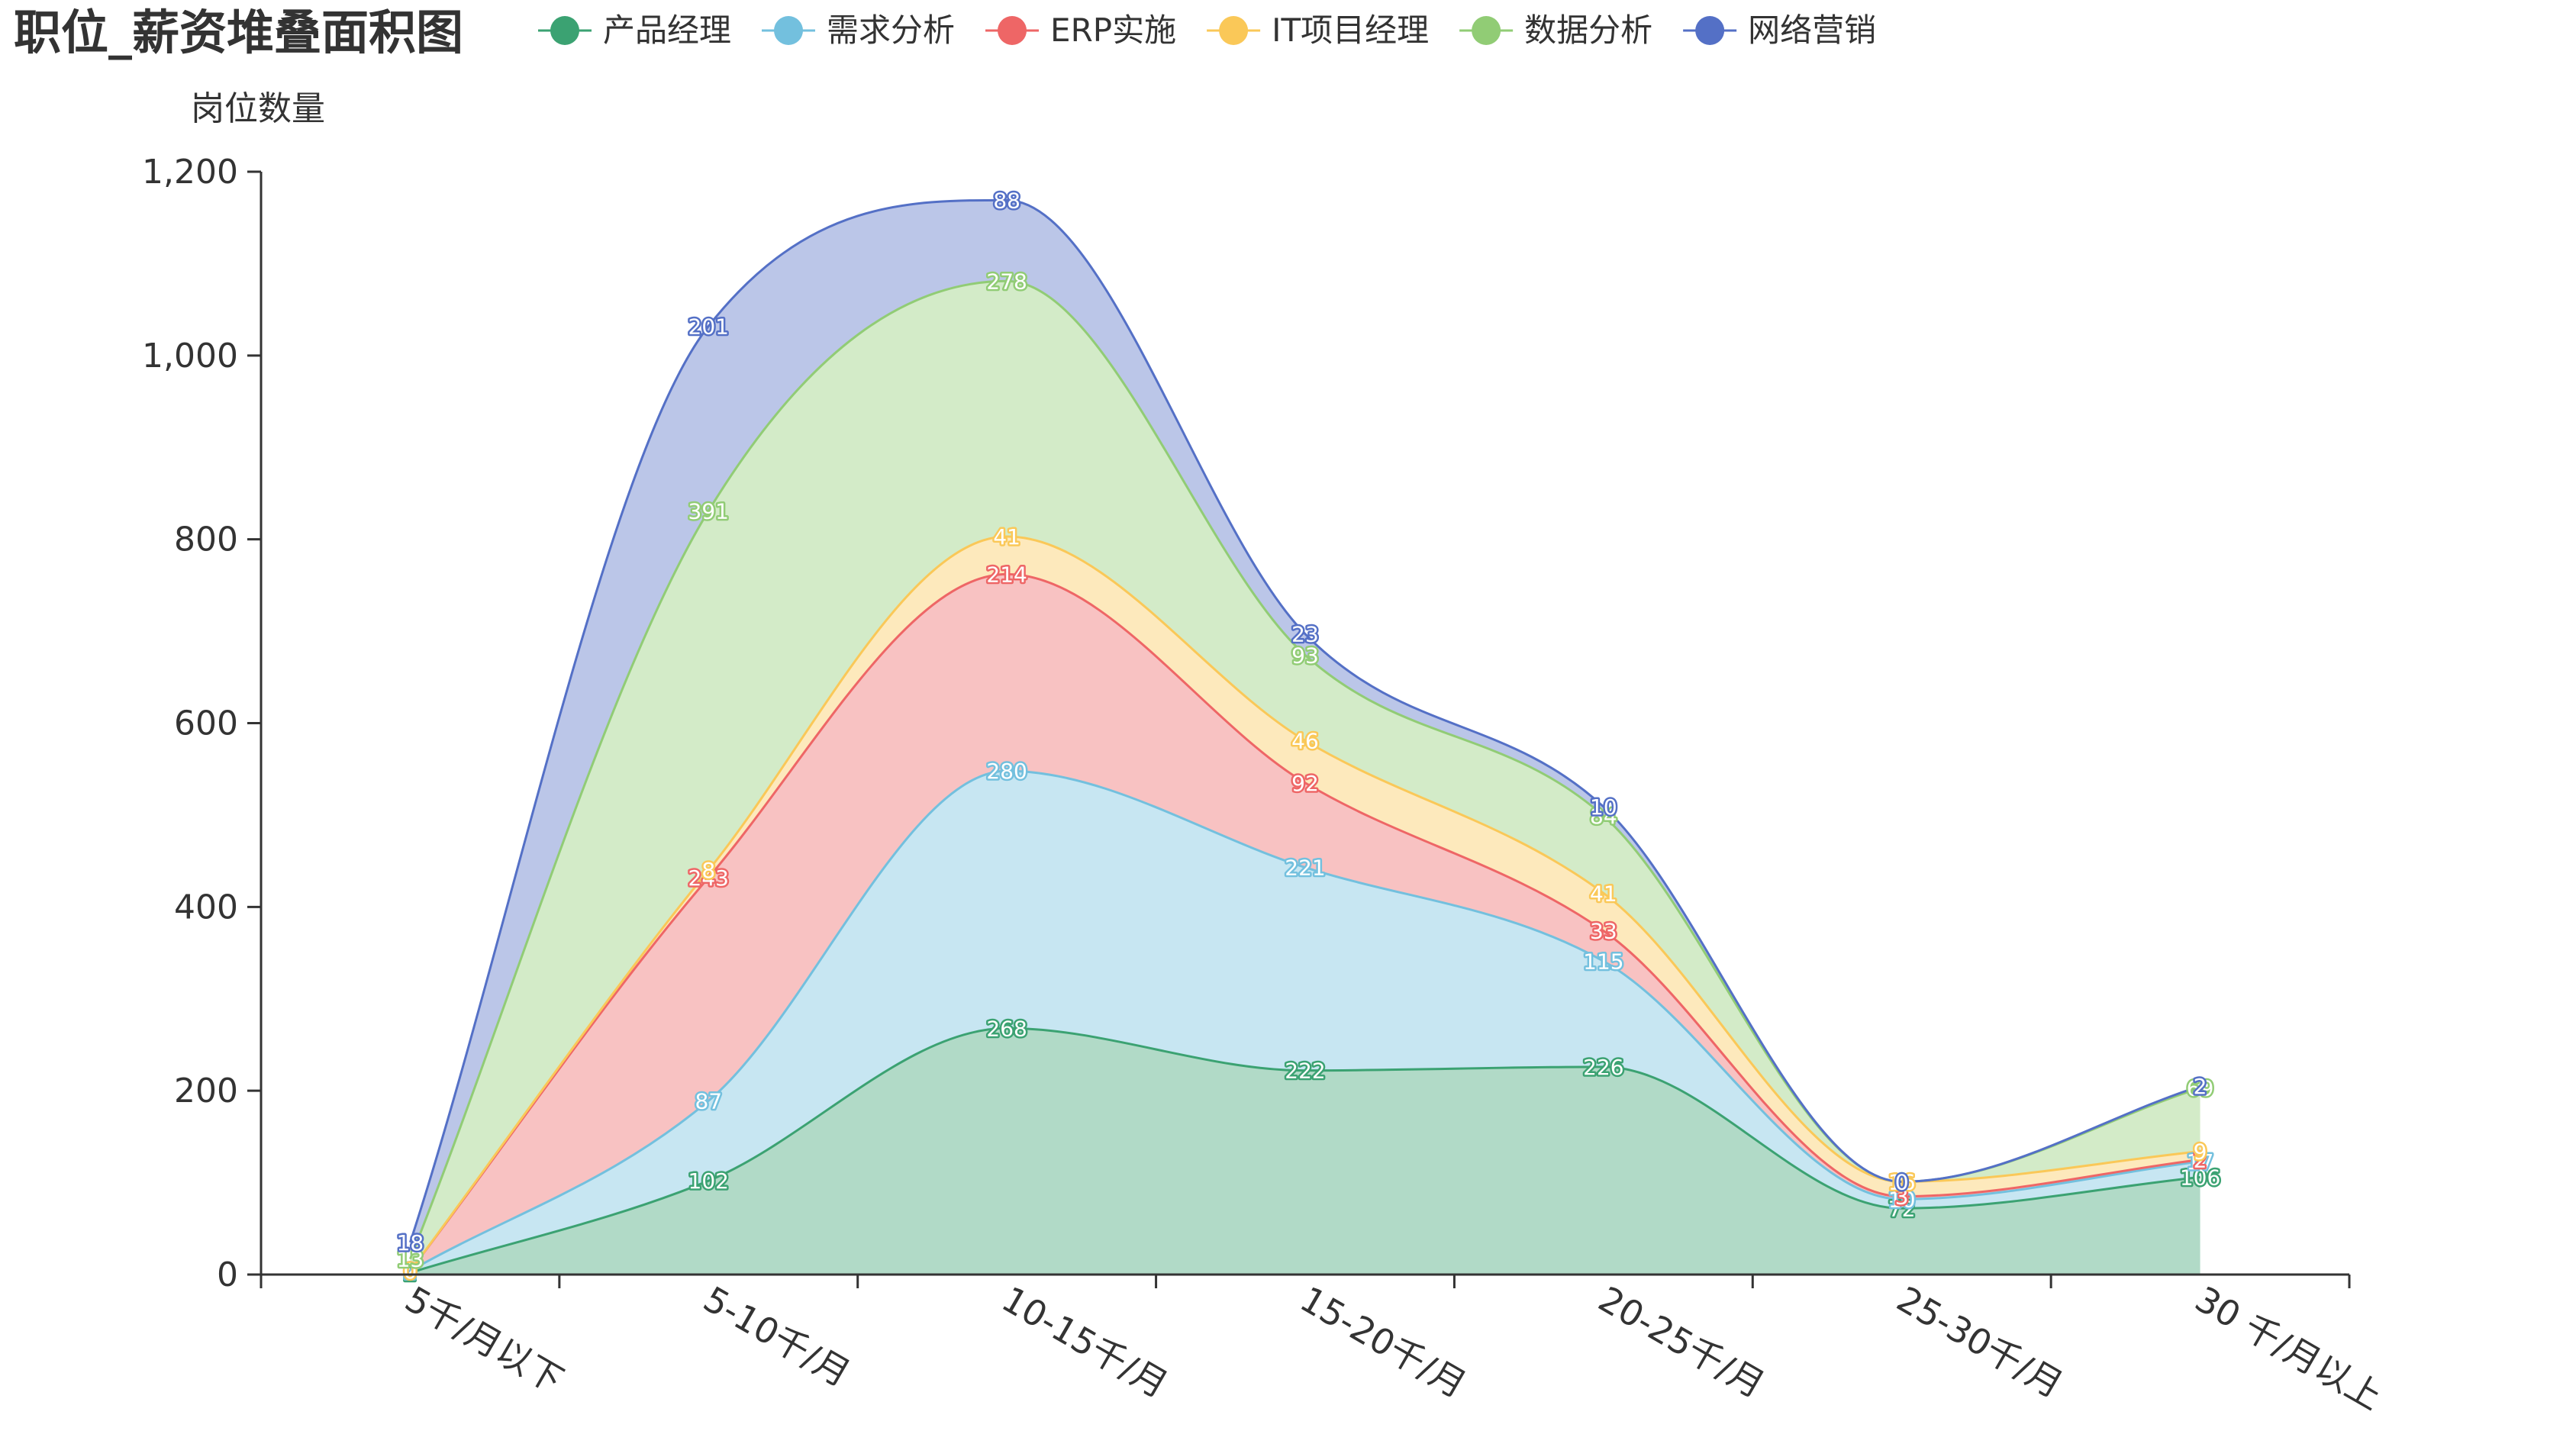  Describe the element at coordinates (1603, 1067) in the screenshot. I see `data-label: 226` at that location.